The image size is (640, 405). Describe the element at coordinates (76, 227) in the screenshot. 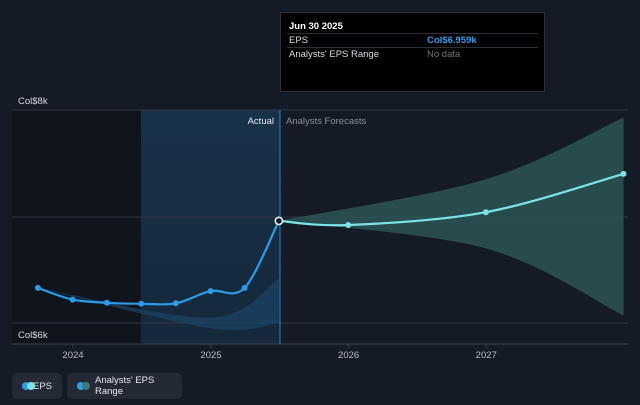

I see `past-region-dark` at that location.